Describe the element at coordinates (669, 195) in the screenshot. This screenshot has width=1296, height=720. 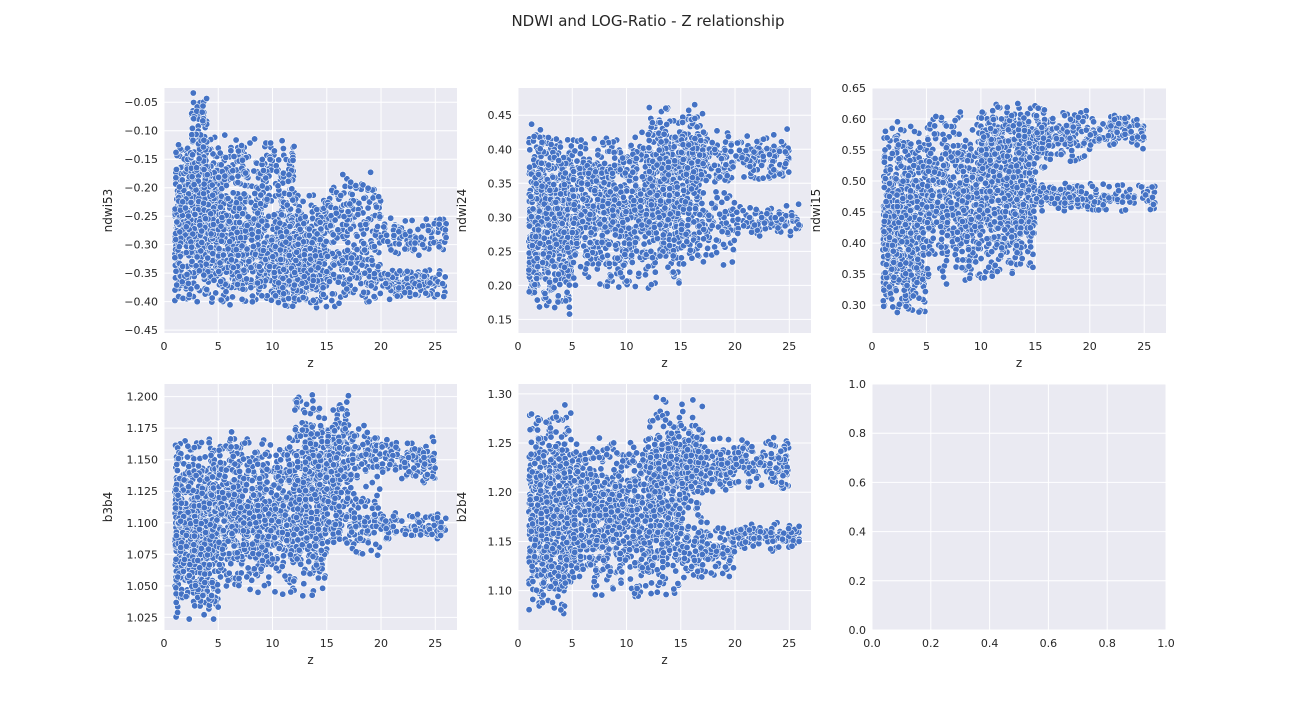
I see `panel-2-point-1980` at that location.